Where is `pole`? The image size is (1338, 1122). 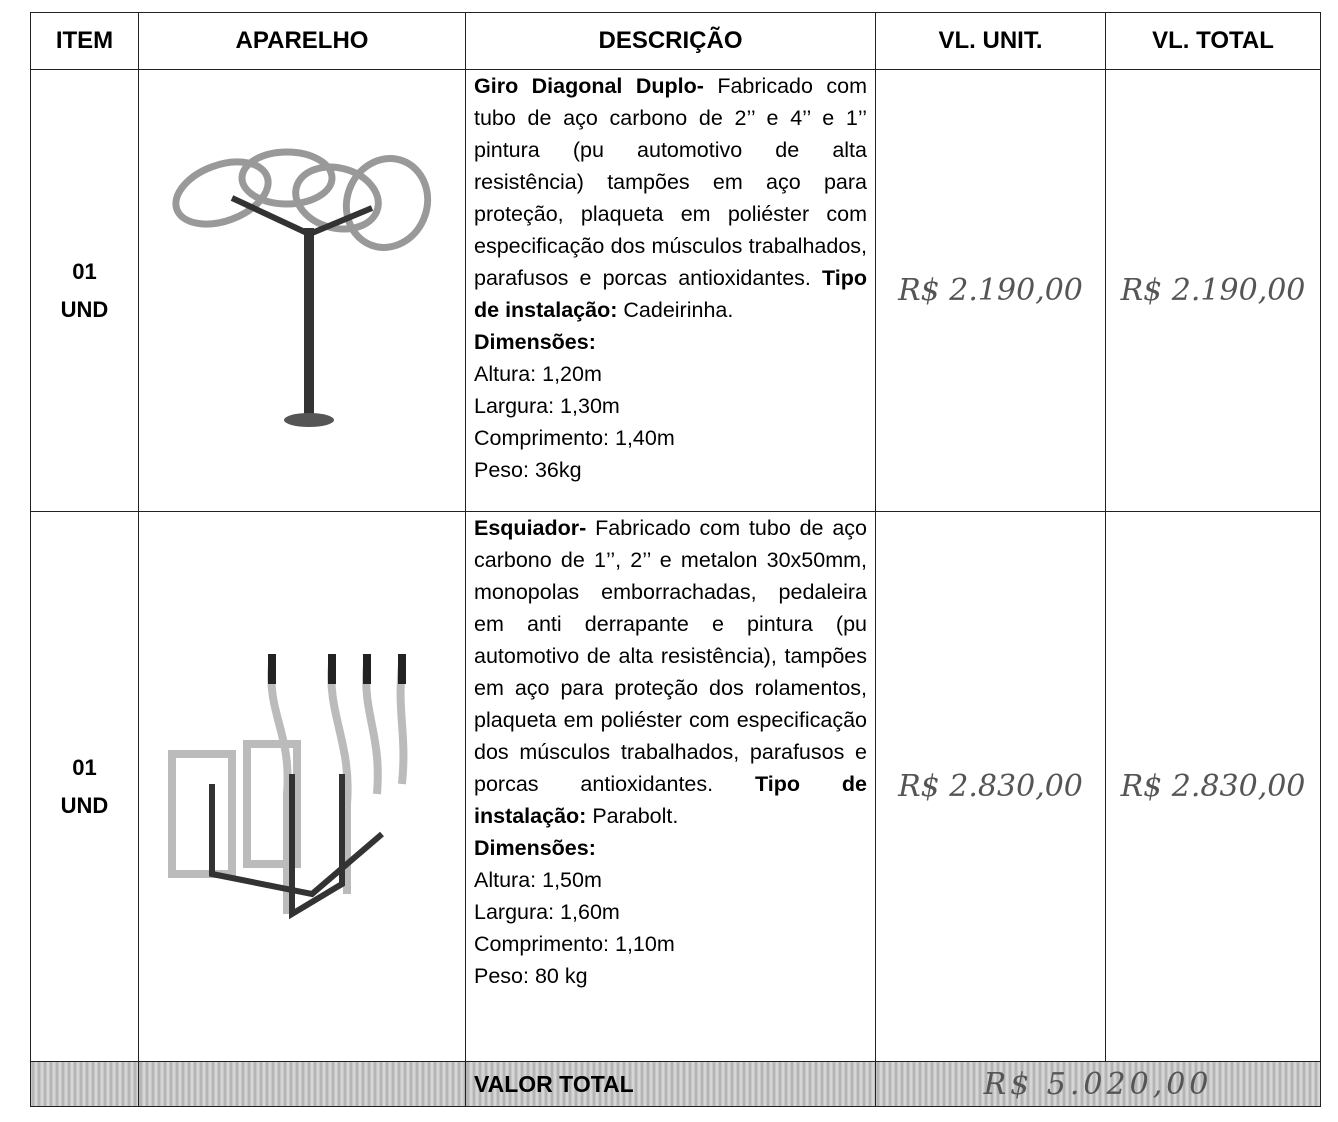 pole is located at coordinates (309, 323).